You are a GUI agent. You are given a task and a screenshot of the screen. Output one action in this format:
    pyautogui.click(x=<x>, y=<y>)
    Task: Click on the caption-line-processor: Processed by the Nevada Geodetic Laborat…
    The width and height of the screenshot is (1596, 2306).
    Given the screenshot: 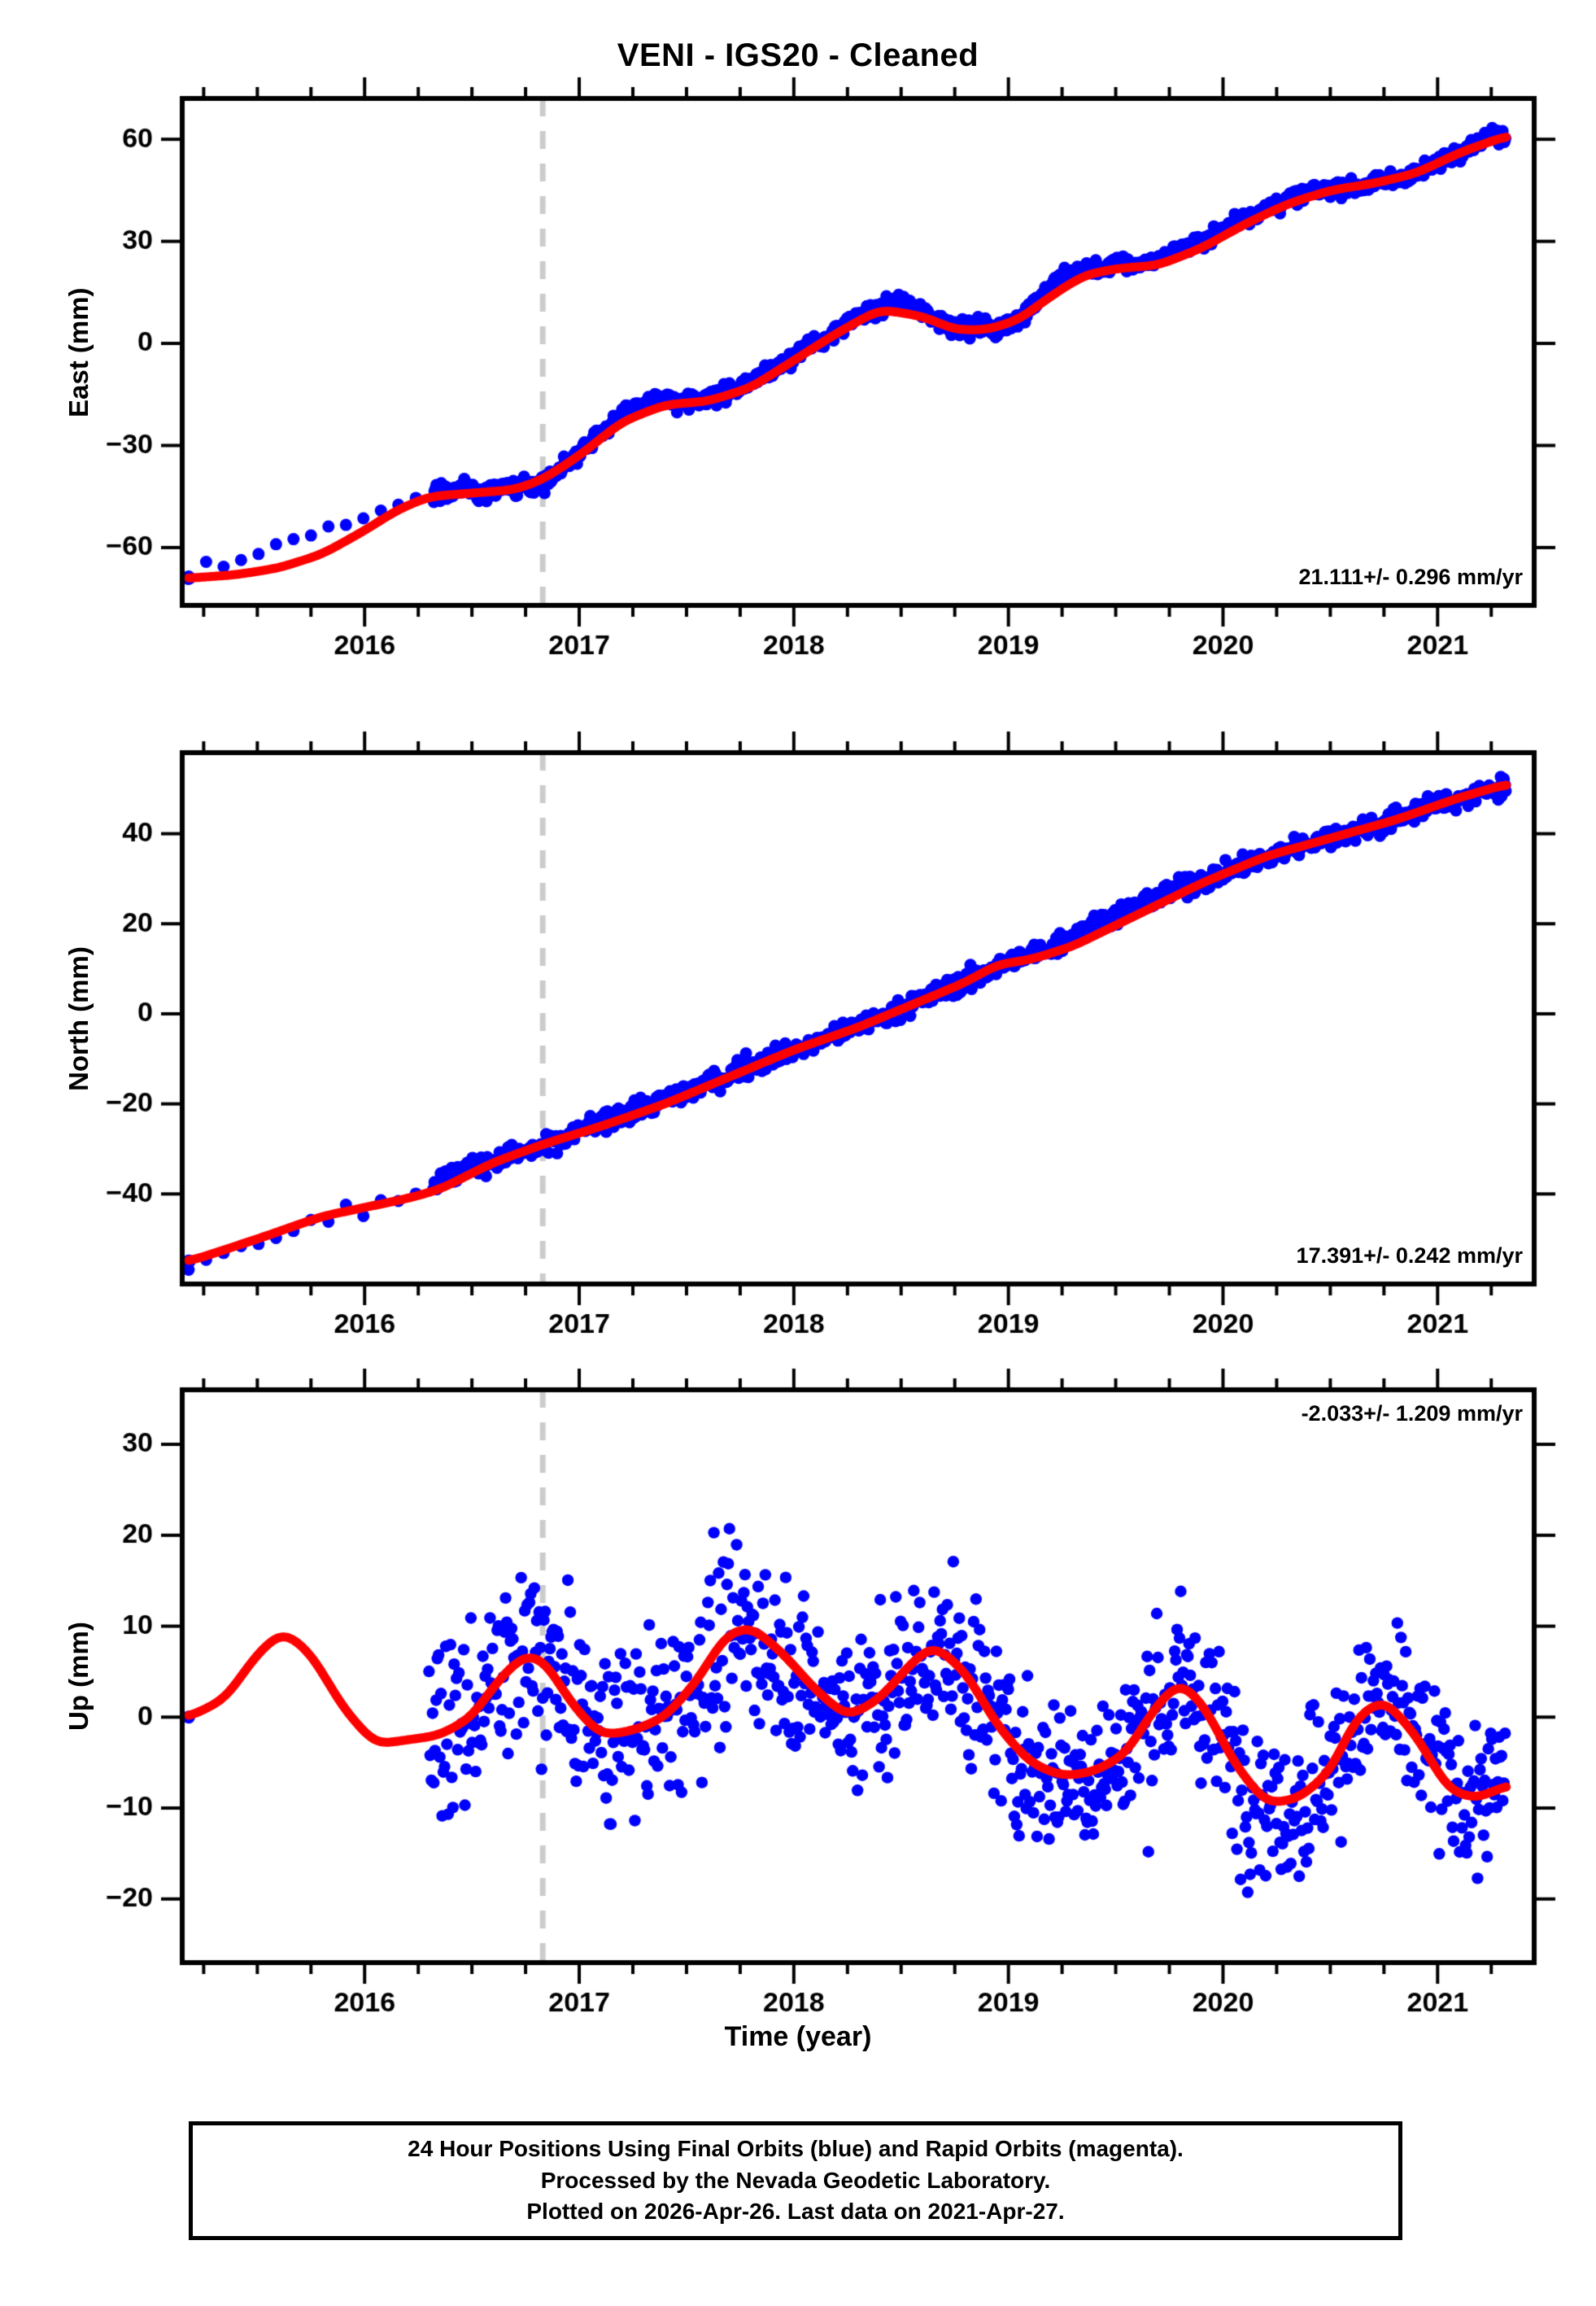 What is the action you would take?
    pyautogui.click(x=795, y=2180)
    